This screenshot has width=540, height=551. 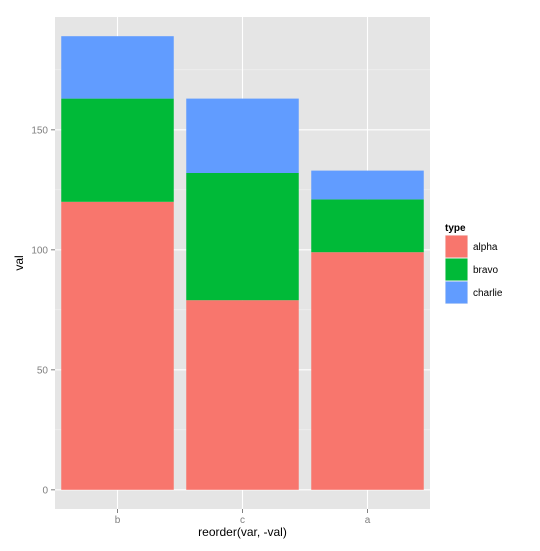 I want to click on y-axis-title: val, so click(x=19, y=262).